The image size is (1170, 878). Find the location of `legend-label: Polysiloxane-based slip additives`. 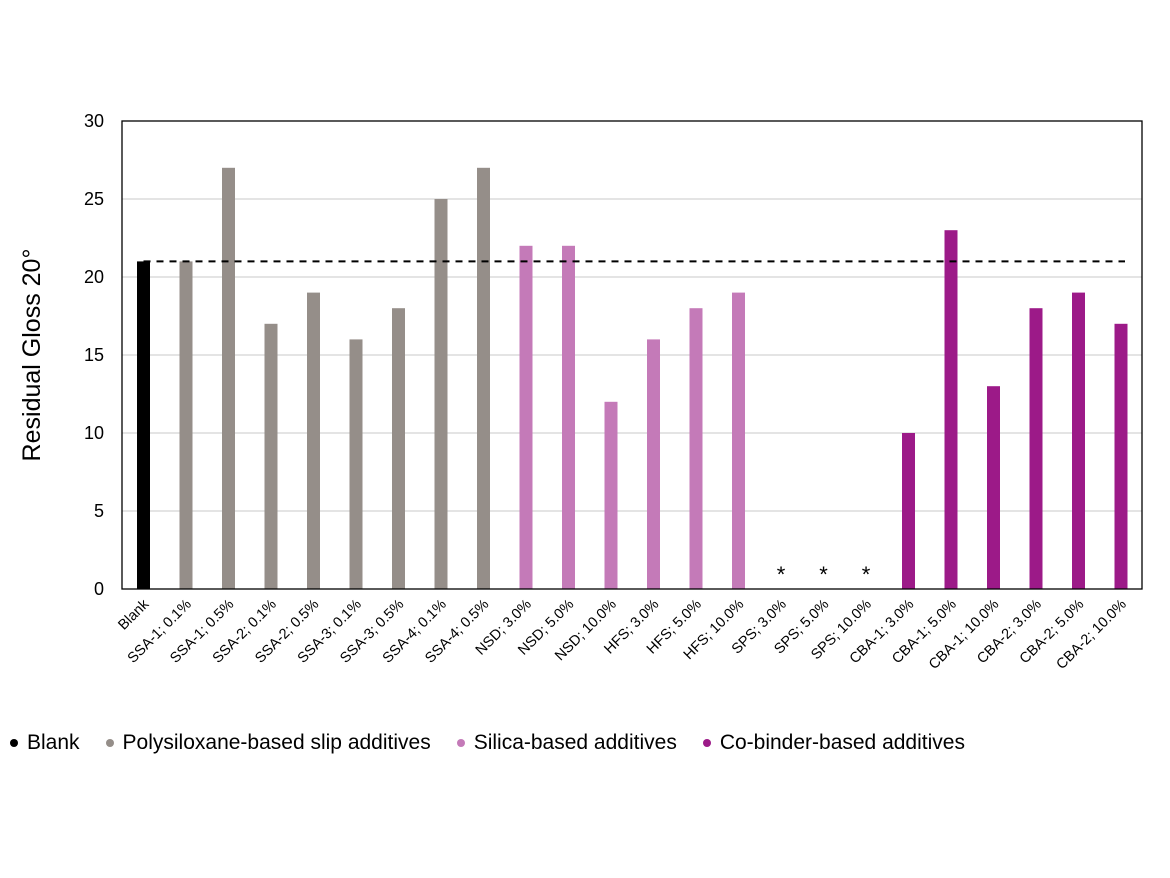

legend-label: Polysiloxane-based slip additives is located at coordinates (276, 742).